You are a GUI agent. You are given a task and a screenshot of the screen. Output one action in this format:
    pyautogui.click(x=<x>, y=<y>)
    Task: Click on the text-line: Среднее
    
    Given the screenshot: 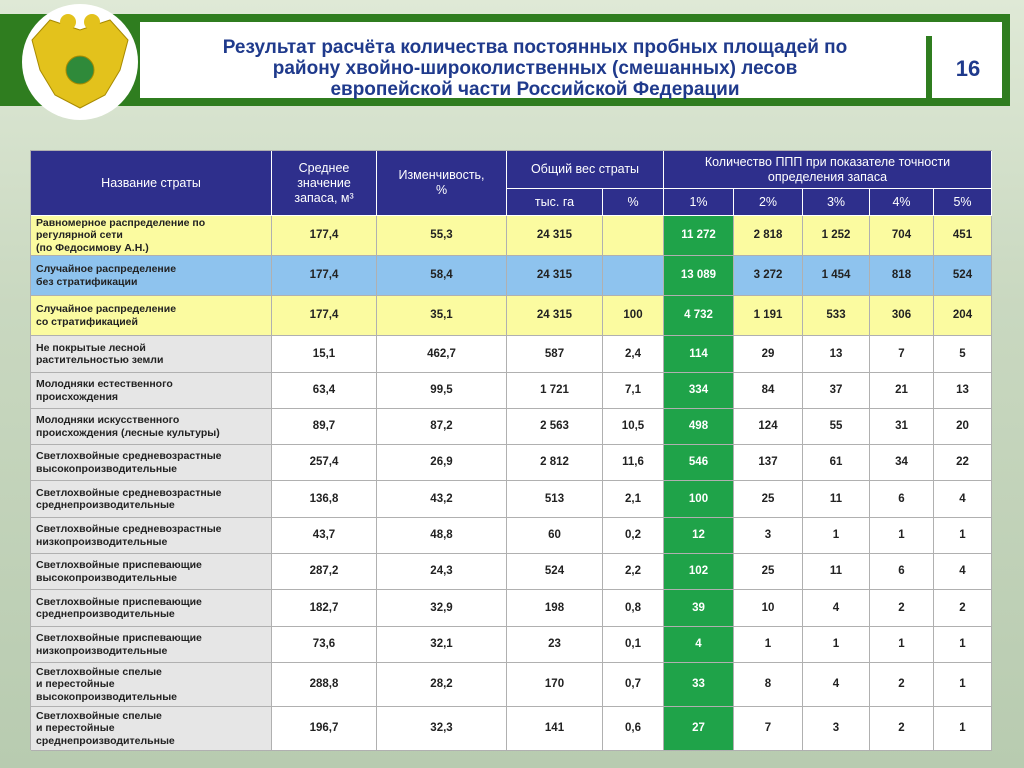 What is the action you would take?
    pyautogui.click(x=324, y=167)
    